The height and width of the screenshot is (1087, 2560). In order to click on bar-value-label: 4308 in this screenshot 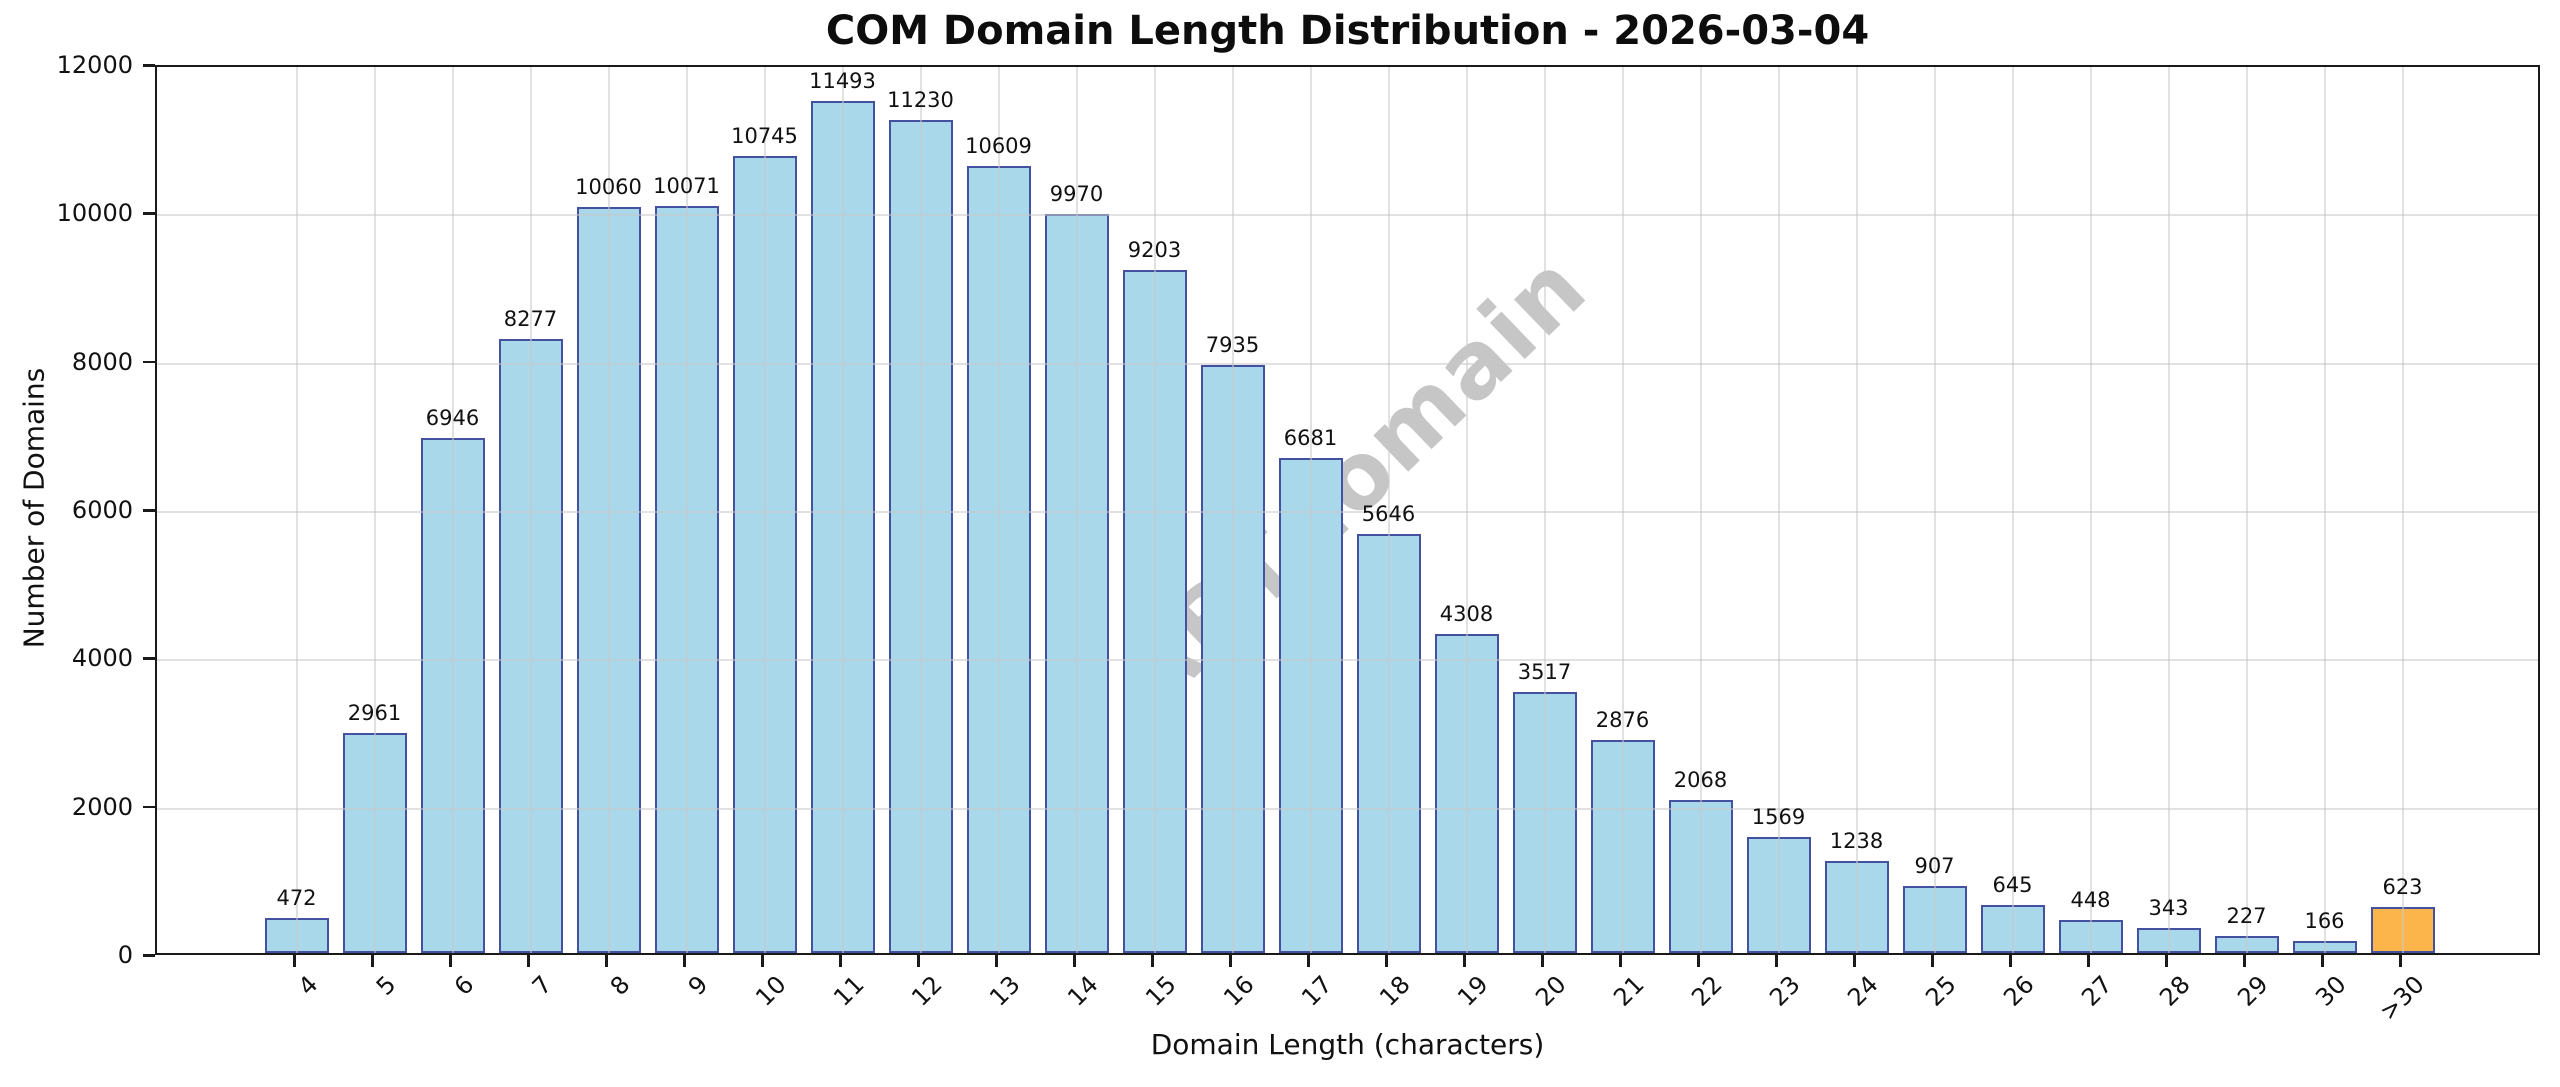, I will do `click(1466, 613)`.